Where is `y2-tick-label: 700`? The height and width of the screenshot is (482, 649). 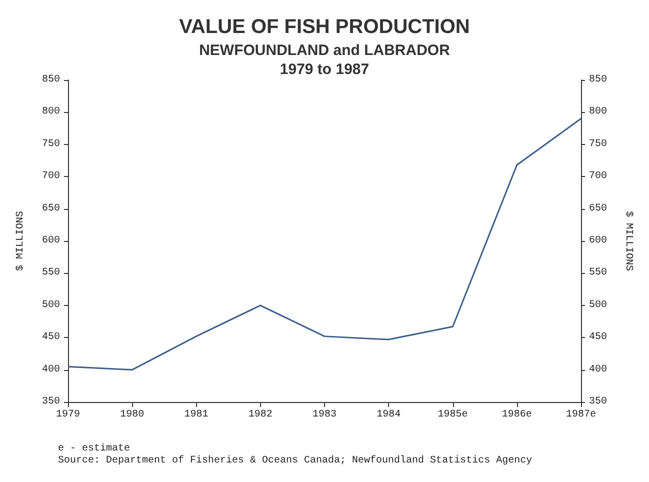
y2-tick-label: 700 is located at coordinates (598, 176).